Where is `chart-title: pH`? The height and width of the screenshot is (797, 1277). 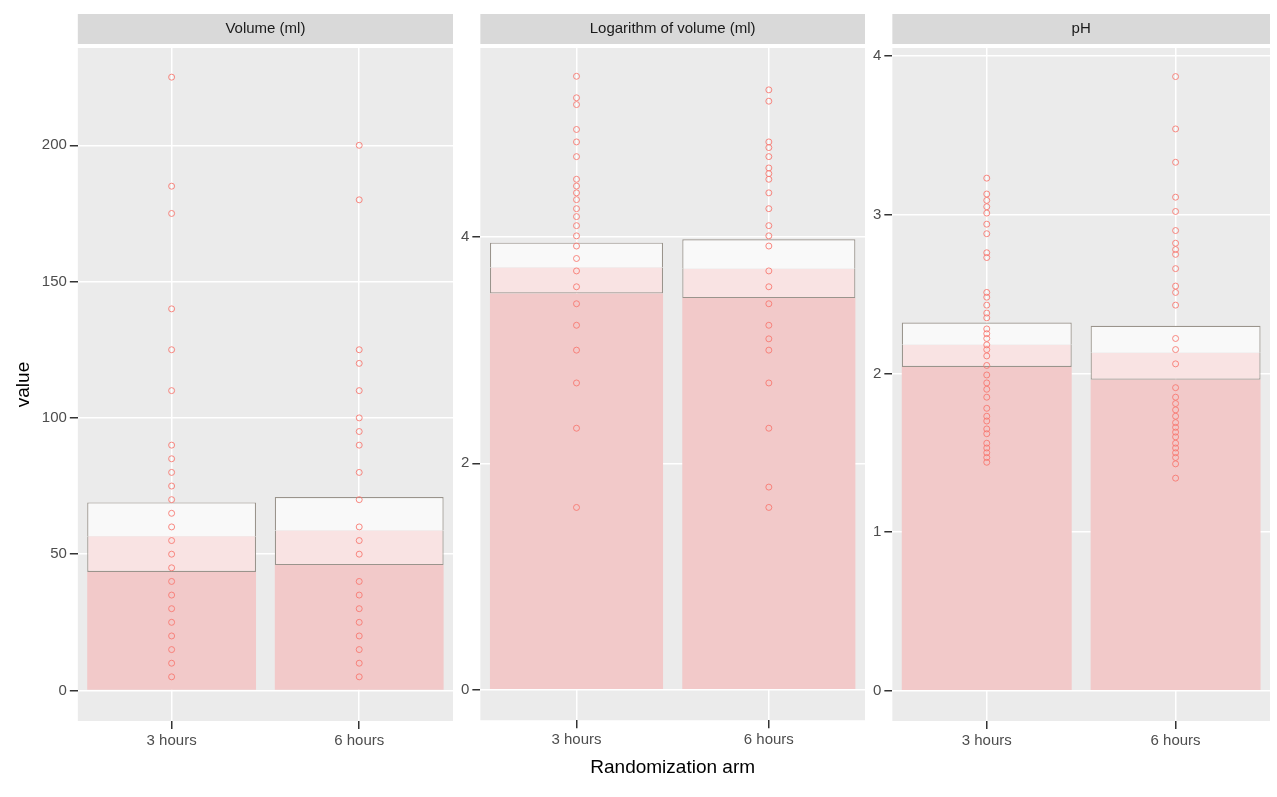
chart-title: pH is located at coordinates (1081, 28).